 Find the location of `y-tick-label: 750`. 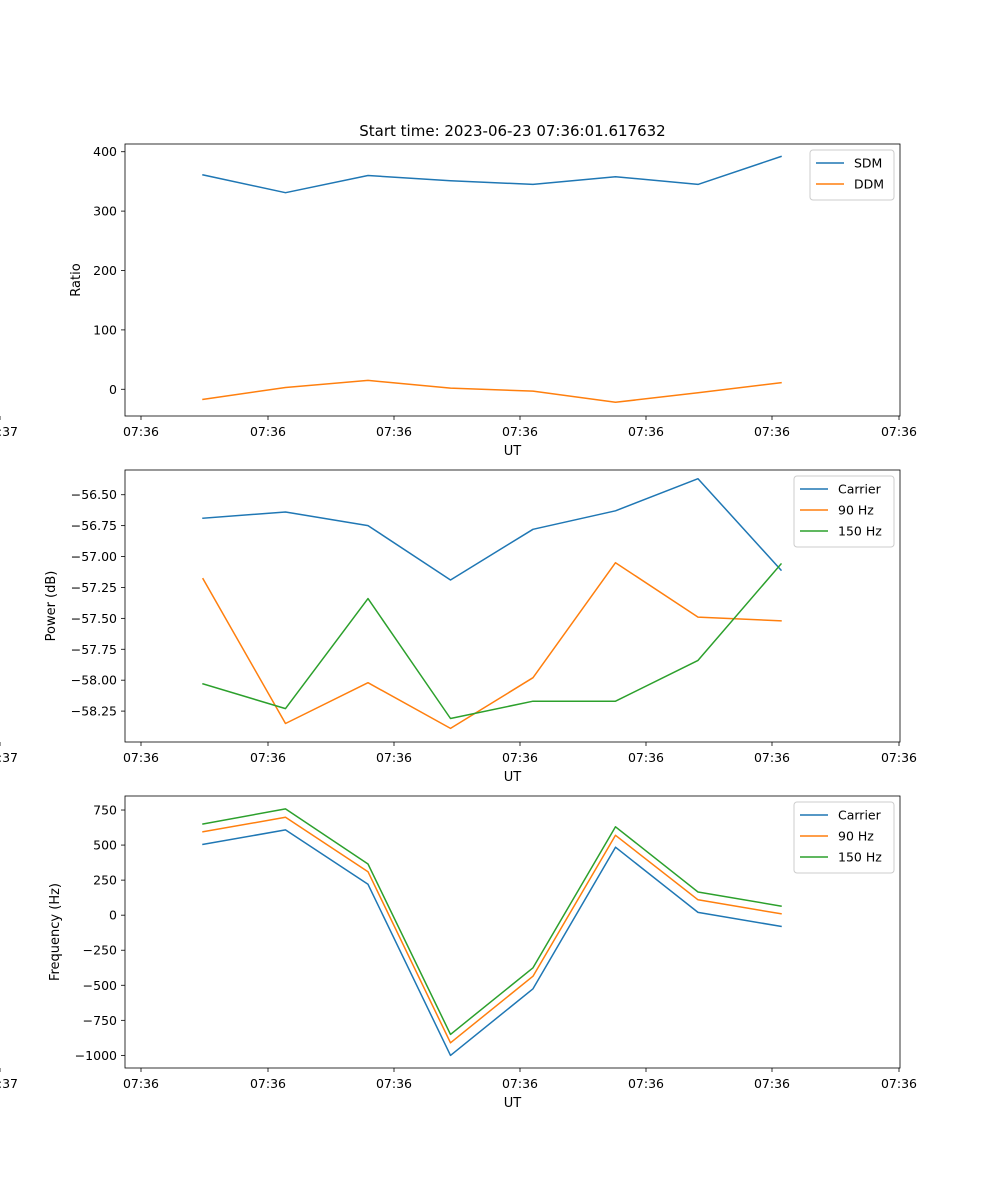

y-tick-label: 750 is located at coordinates (105, 810).